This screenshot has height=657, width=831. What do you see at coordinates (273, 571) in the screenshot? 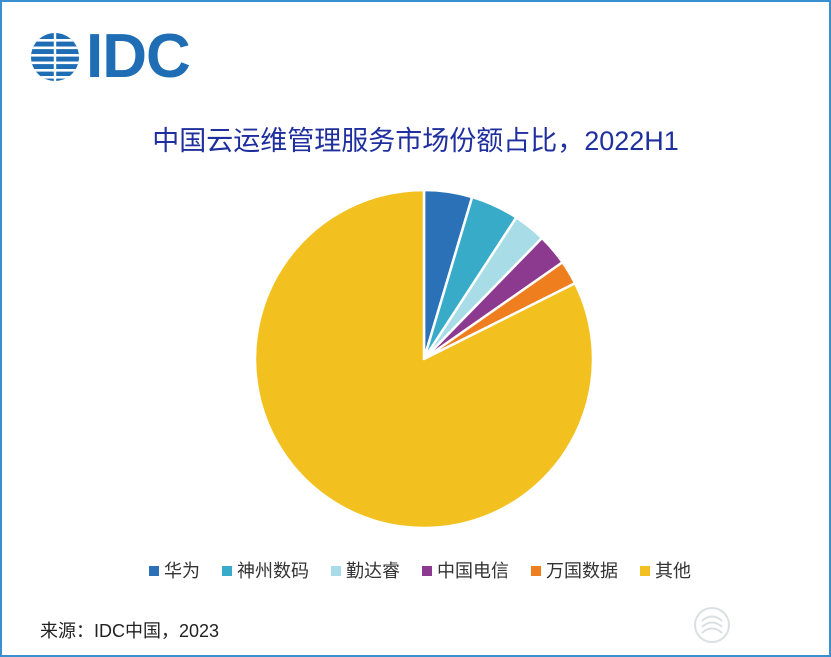
I see `legend-label-digital-china: 神州数码` at bounding box center [273, 571].